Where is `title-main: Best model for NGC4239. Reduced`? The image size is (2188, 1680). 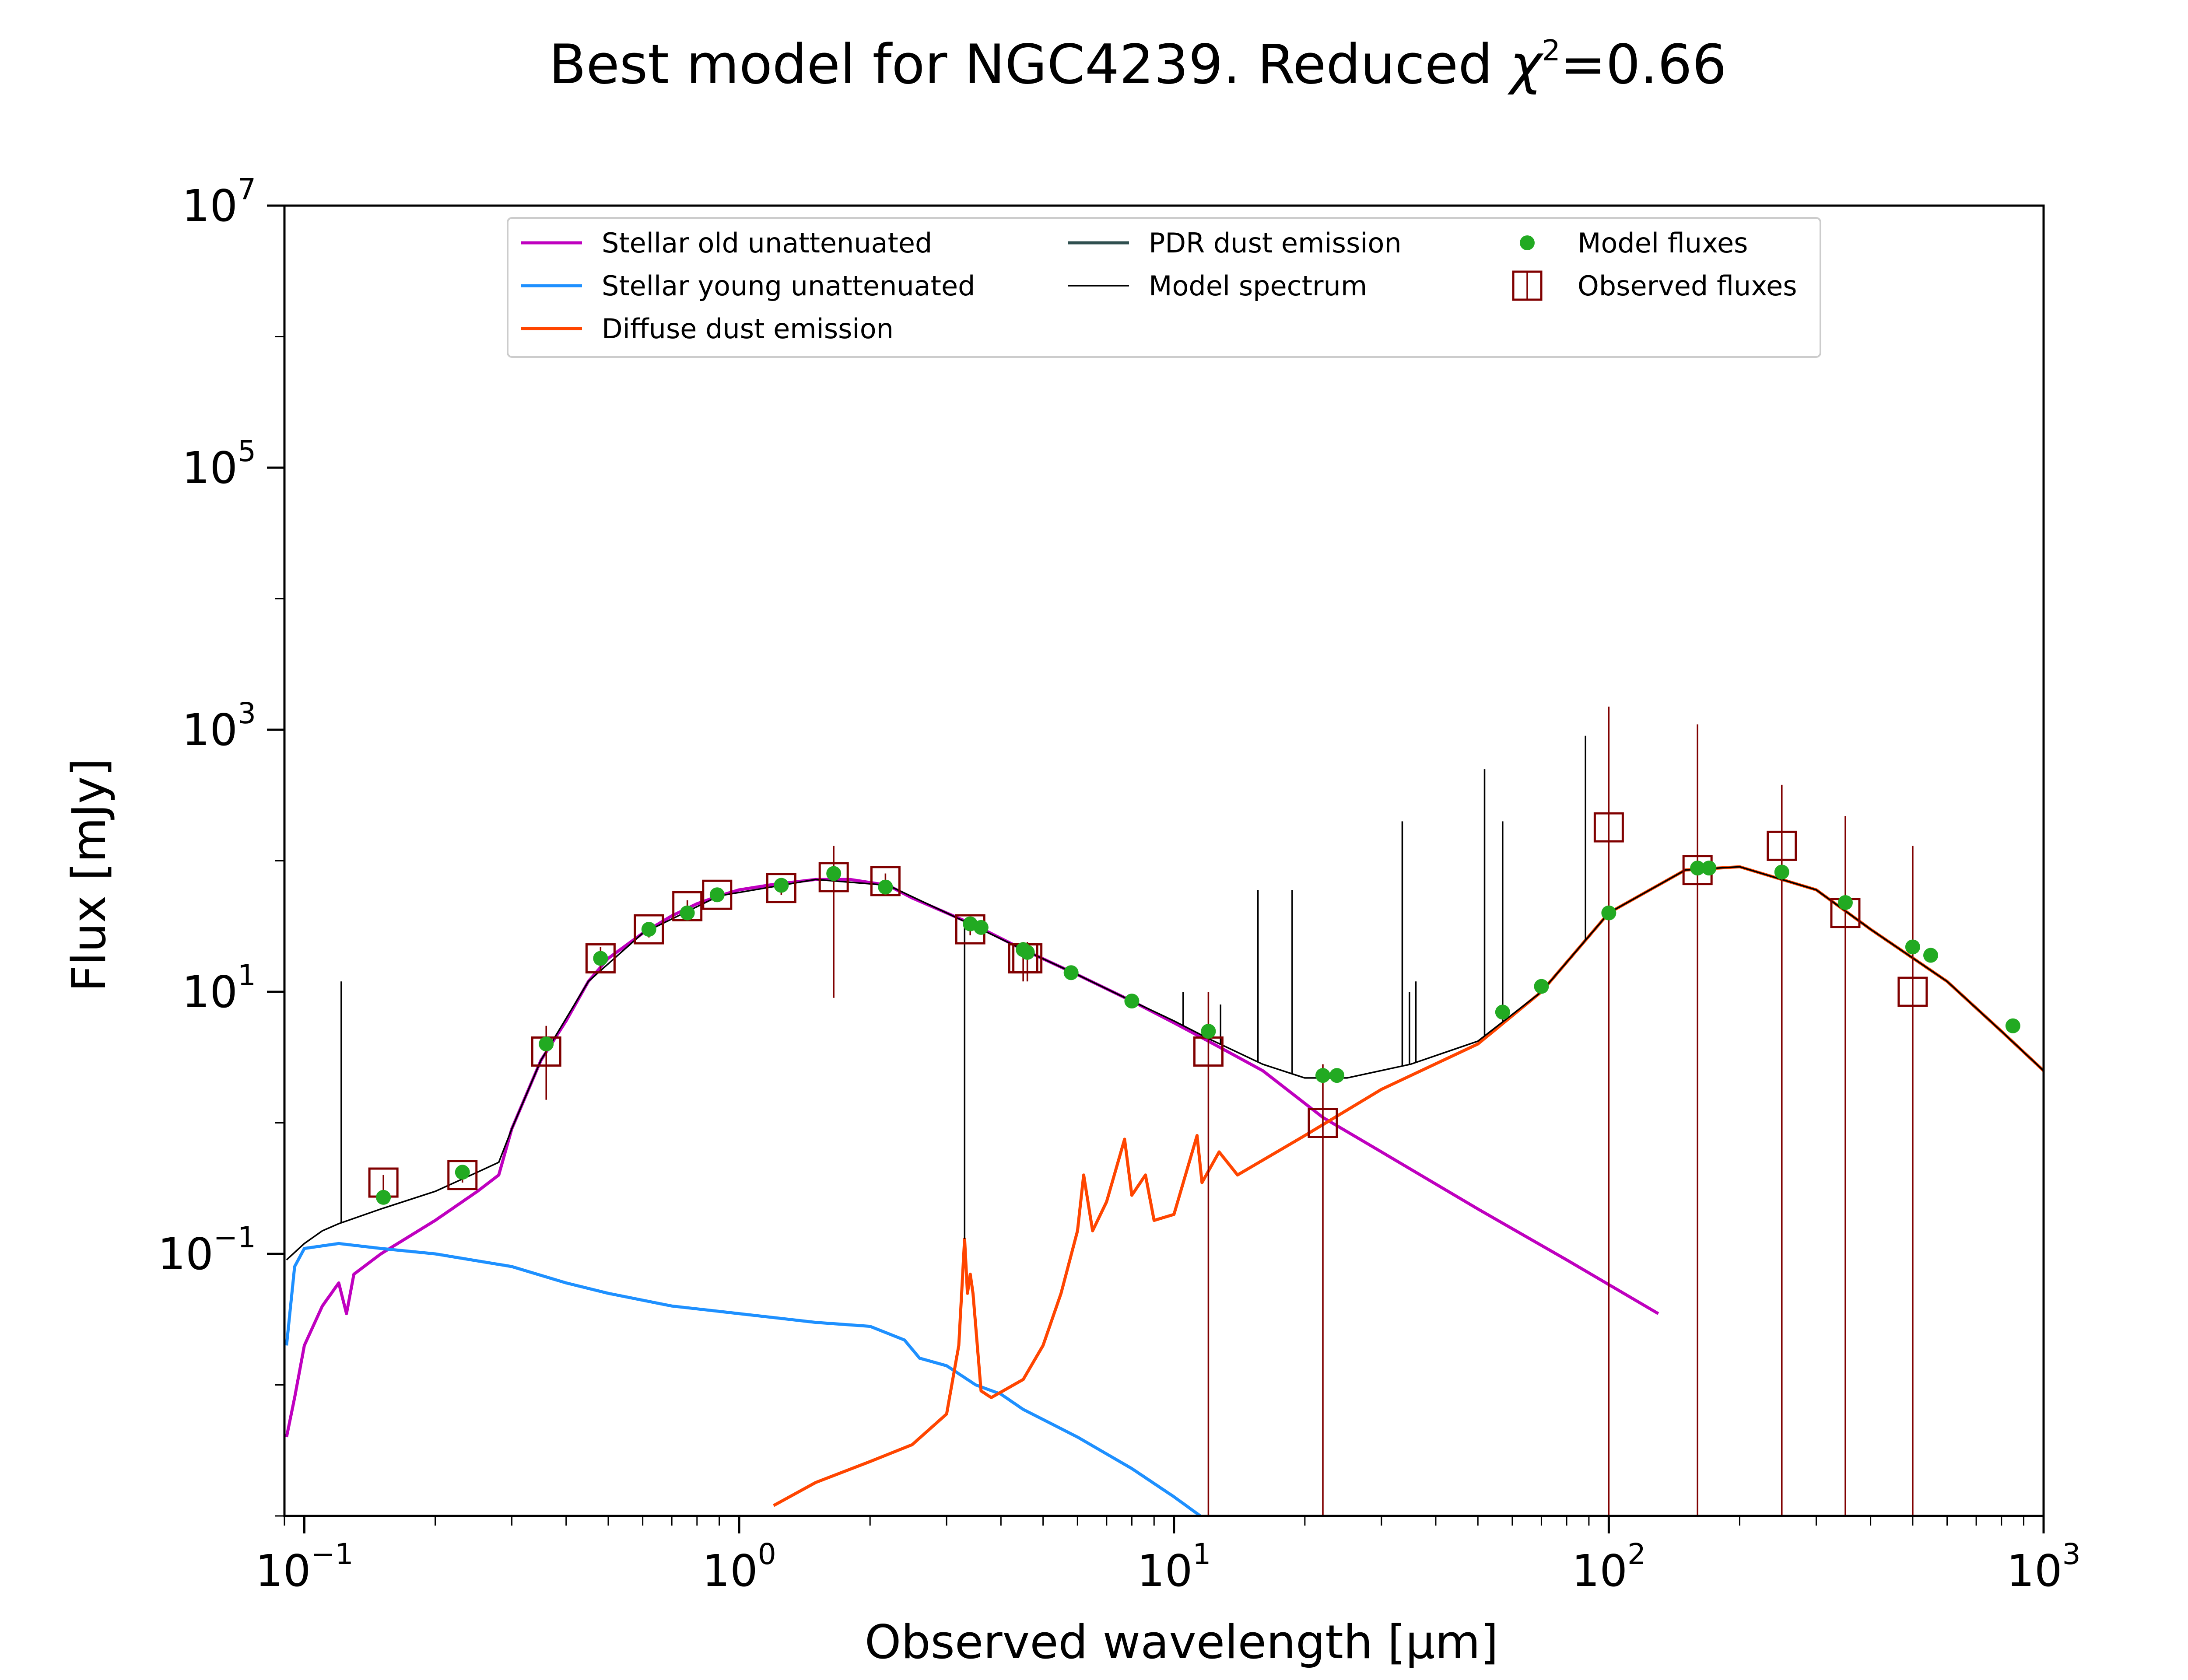
title-main: Best model for NGC4239. Reduced is located at coordinates (1030, 64).